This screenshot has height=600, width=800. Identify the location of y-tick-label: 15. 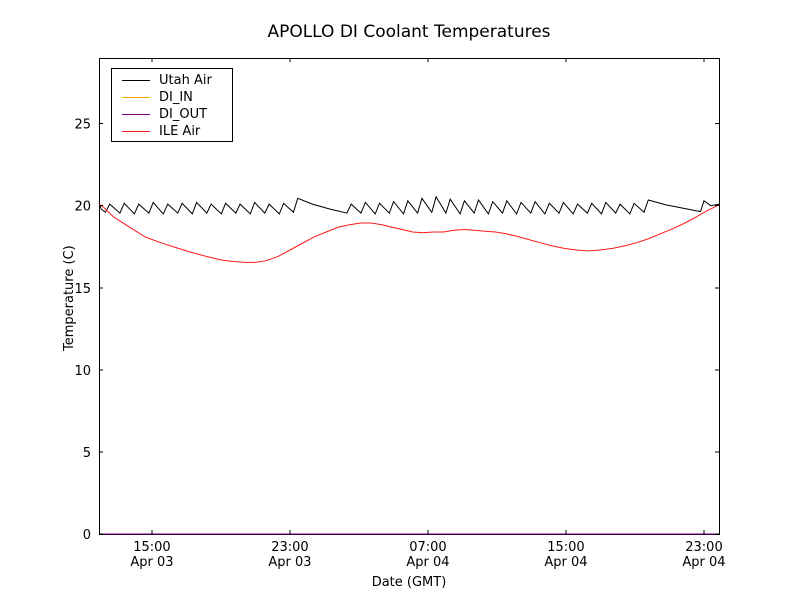
(82, 289).